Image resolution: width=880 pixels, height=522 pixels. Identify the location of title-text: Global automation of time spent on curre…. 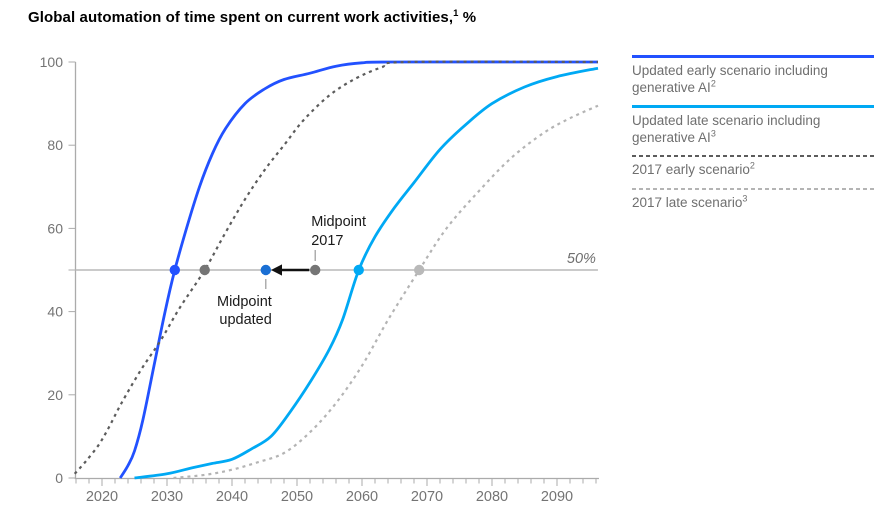
(241, 17).